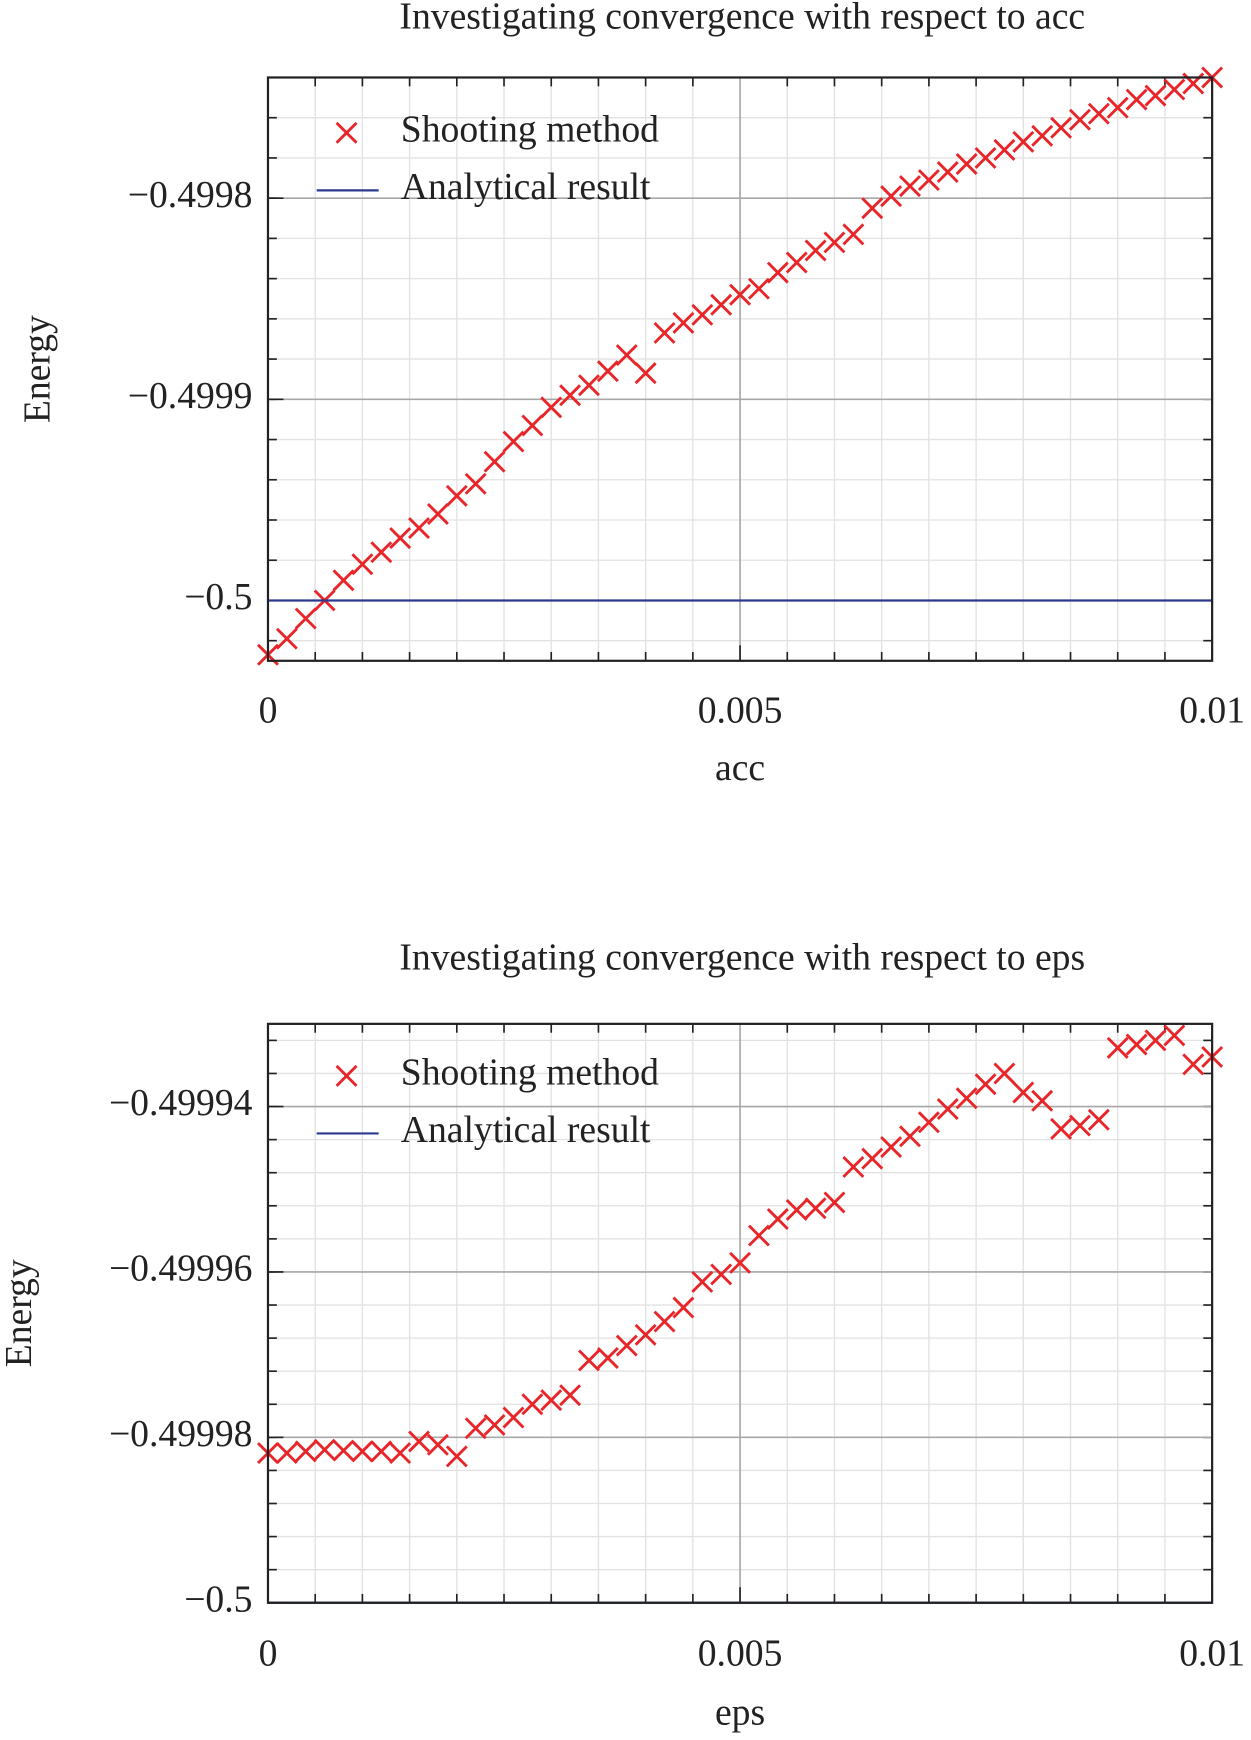 The height and width of the screenshot is (1740, 1251). Describe the element at coordinates (218, 597) in the screenshot. I see `y-tick-label: −0.5` at that location.